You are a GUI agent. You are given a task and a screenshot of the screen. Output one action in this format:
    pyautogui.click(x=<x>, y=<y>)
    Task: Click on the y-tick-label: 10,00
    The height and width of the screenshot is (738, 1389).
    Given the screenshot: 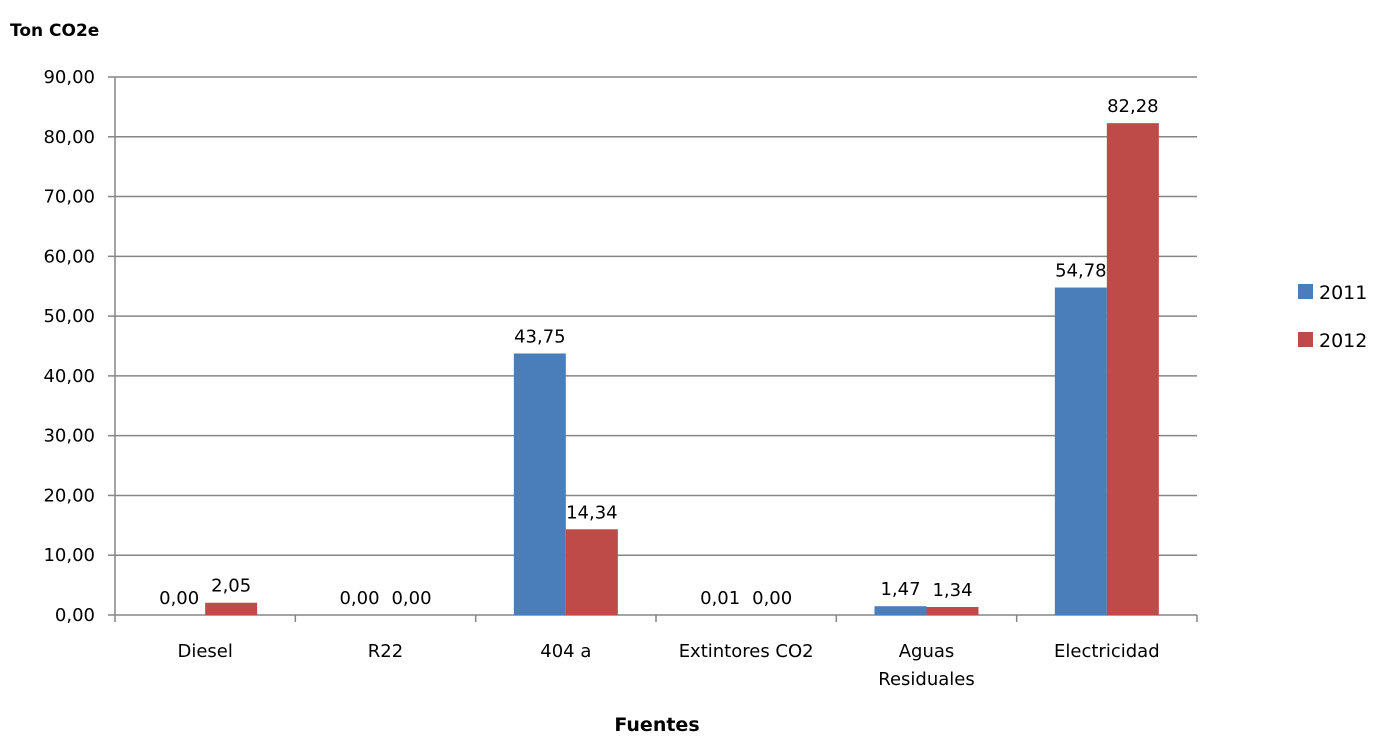 What is the action you would take?
    pyautogui.click(x=69, y=555)
    